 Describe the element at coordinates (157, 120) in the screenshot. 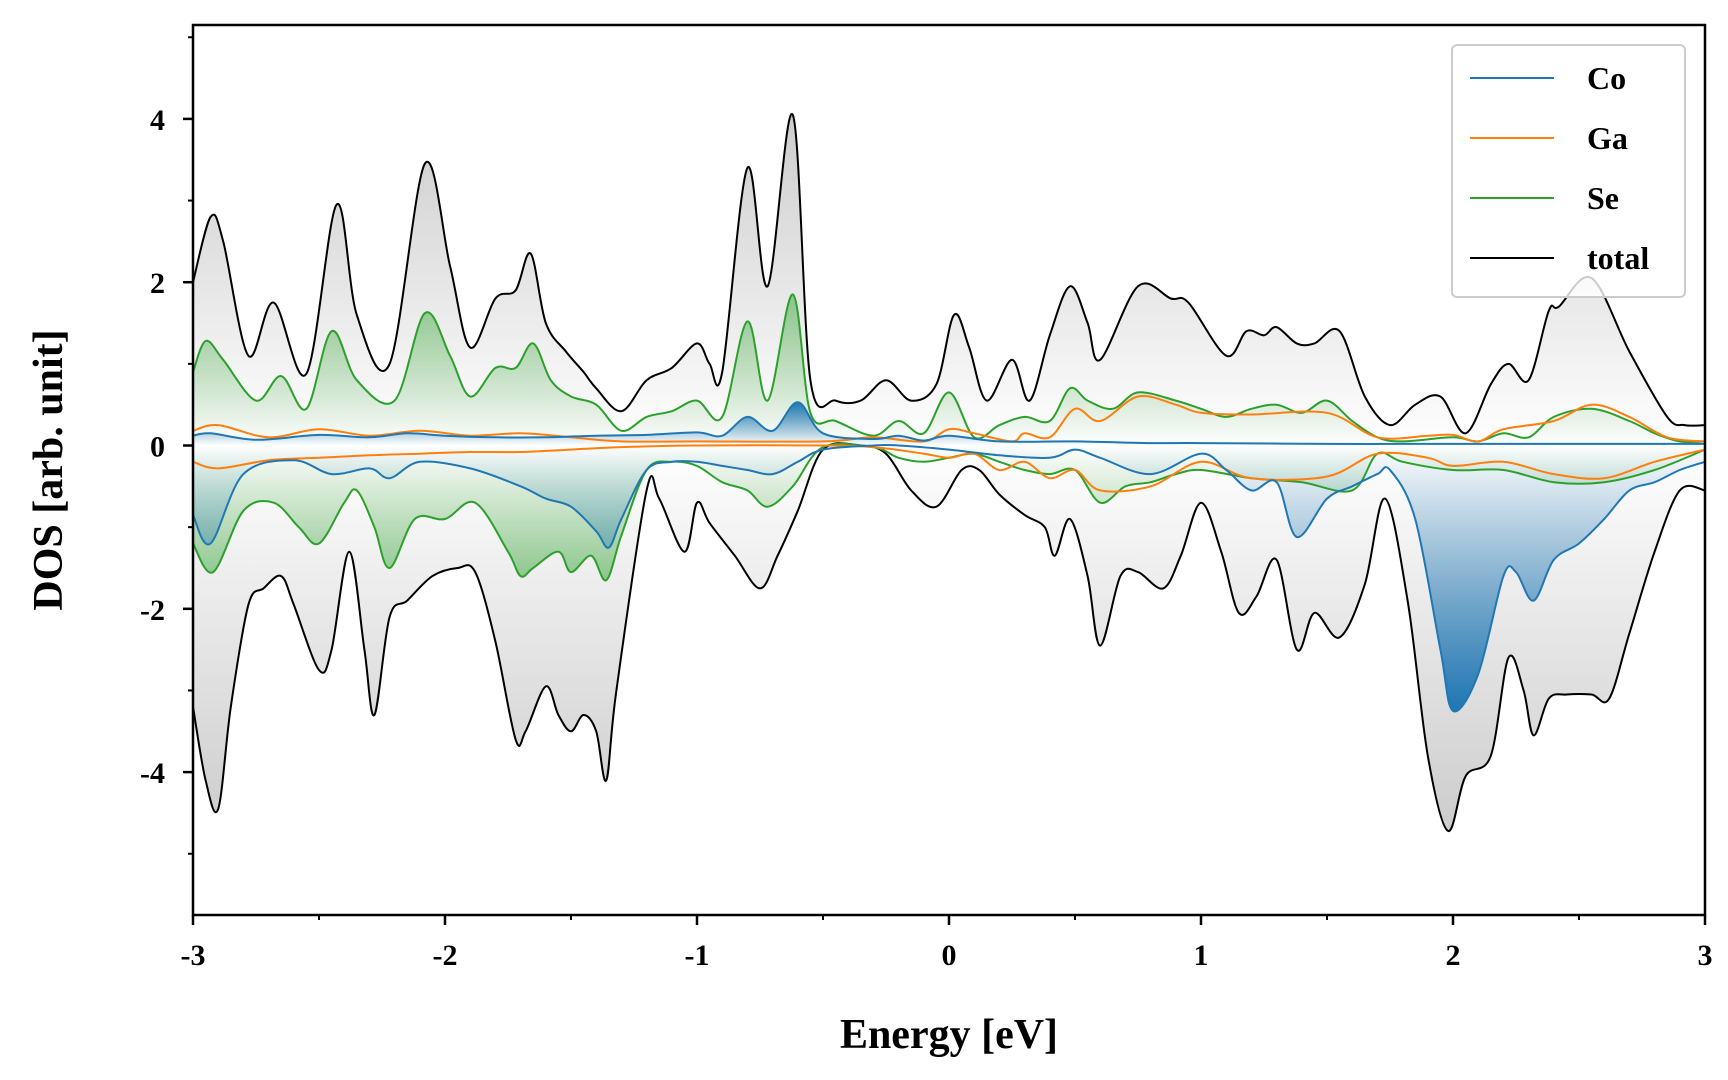

I see `y-tick-label: 4` at that location.